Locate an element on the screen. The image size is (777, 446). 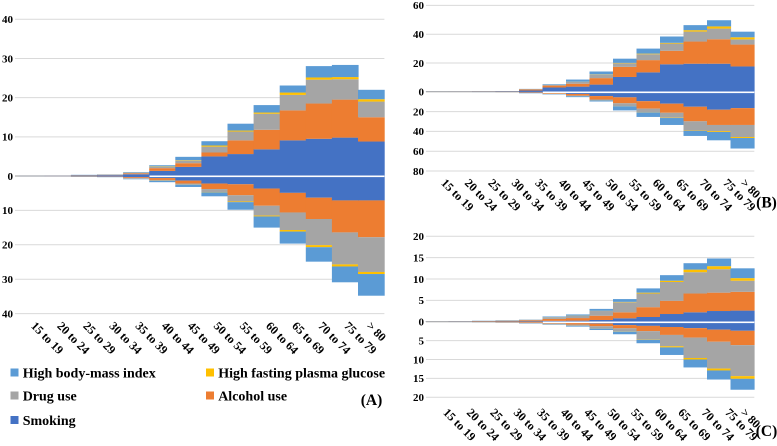
svg-text: Smoking is located at coordinates (49, 421).